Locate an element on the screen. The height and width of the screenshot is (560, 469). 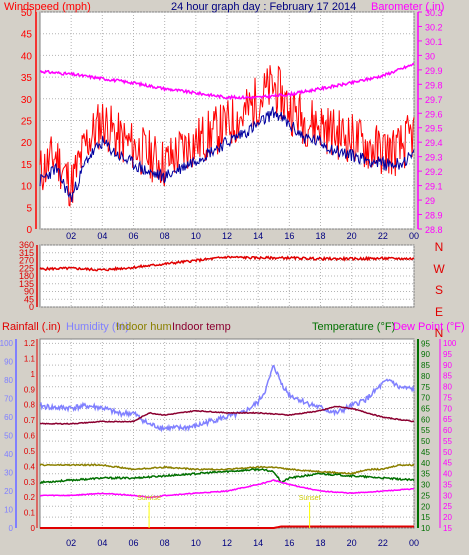
barometer-tick: 29.8 is located at coordinates (434, 85).